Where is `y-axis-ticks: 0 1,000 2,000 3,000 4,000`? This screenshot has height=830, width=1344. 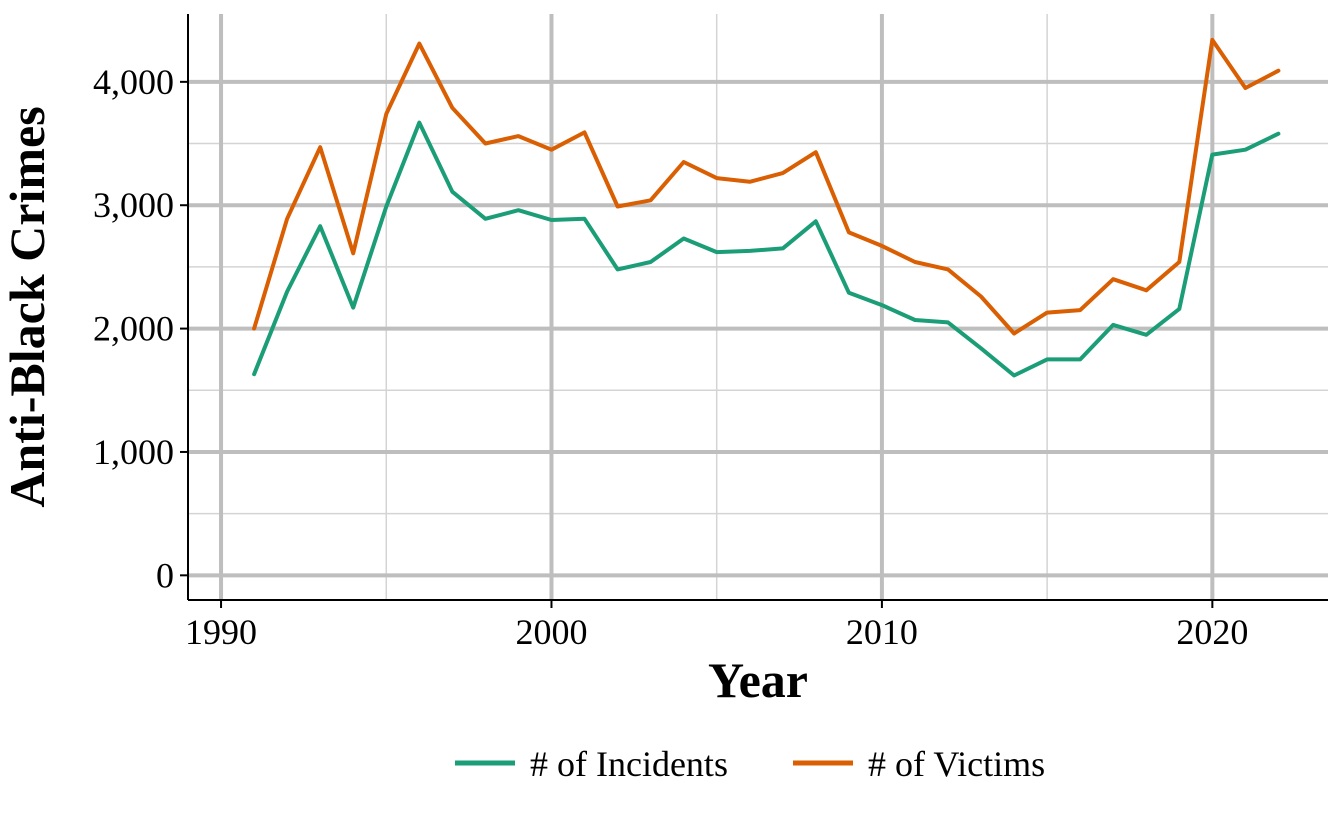
y-axis-ticks: 0 1,000 2,000 3,000 4,000 is located at coordinates (140, 328).